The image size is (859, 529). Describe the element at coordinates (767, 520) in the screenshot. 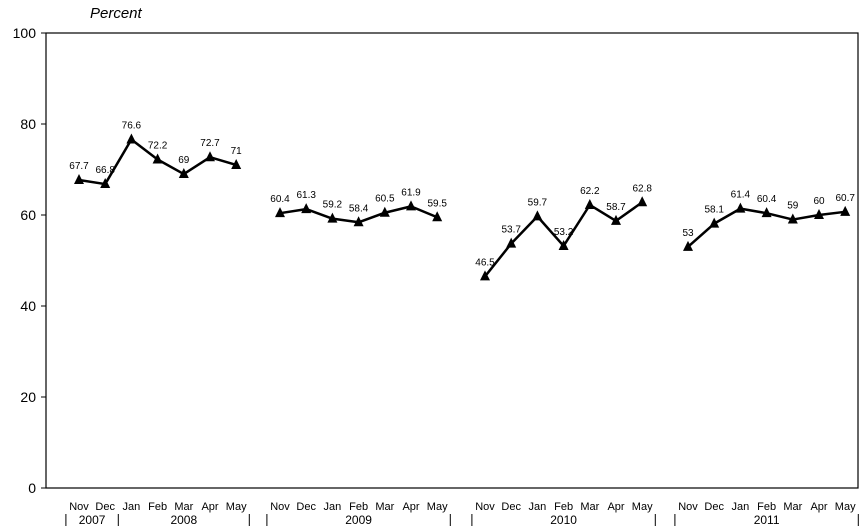

I see `x-year-label: 2011` at that location.